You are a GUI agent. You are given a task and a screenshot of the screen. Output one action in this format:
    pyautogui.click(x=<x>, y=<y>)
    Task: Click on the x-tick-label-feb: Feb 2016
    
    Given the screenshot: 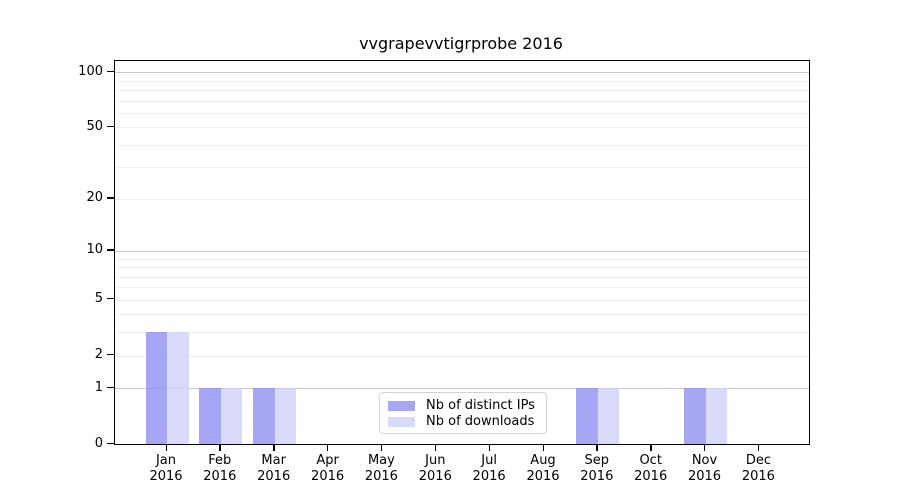 What is the action you would take?
    pyautogui.click(x=220, y=468)
    